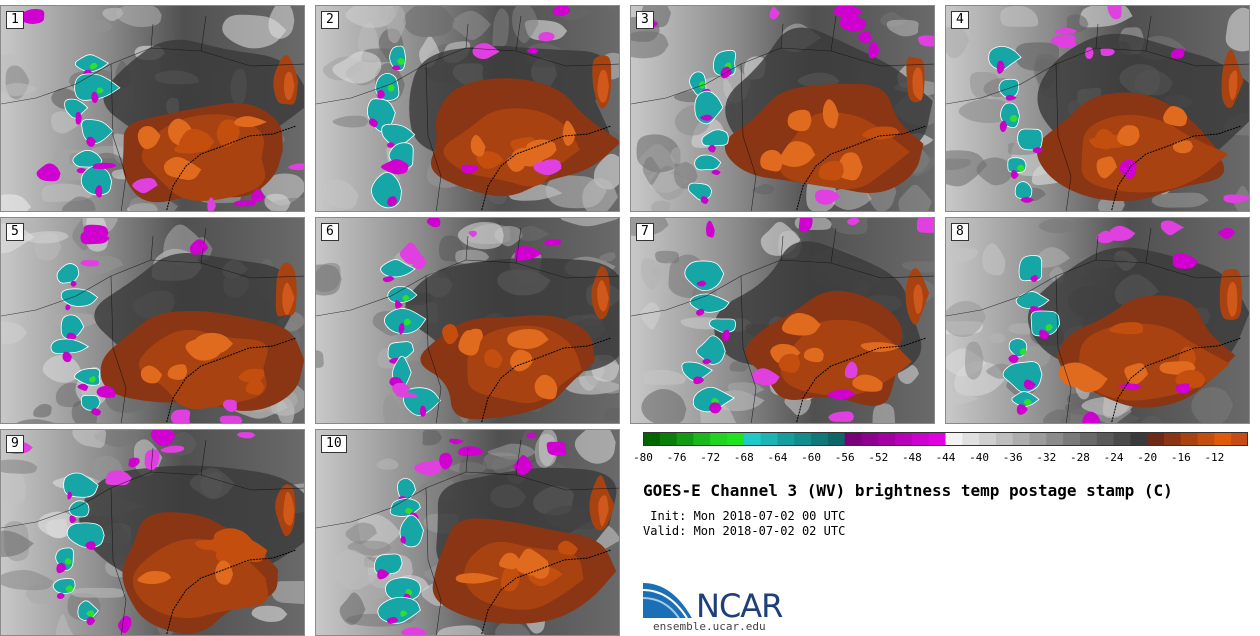 The image size is (1260, 636). I want to click on map-panel-3: 3, so click(782, 108).